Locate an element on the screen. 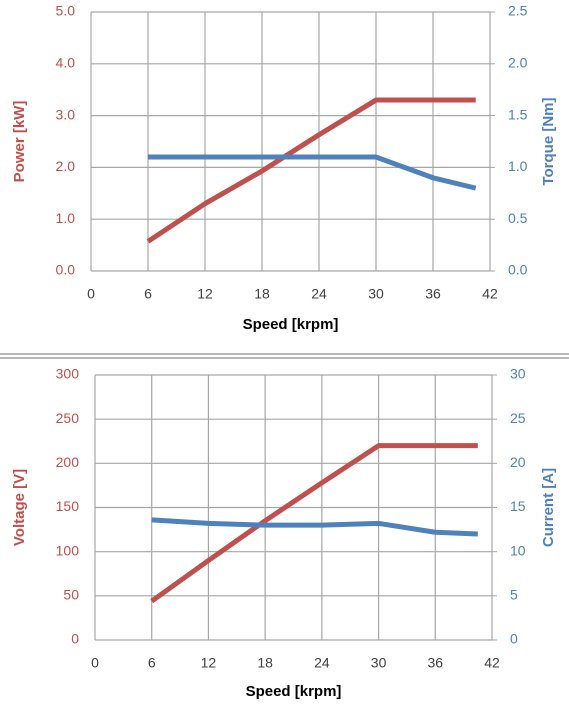  y-tick-label: 150 is located at coordinates (68, 506).